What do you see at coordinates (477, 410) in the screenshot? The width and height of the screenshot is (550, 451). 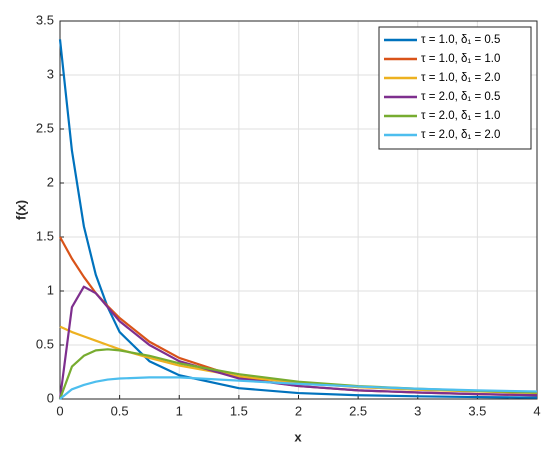 I see `x-tick-label: 3.5` at bounding box center [477, 410].